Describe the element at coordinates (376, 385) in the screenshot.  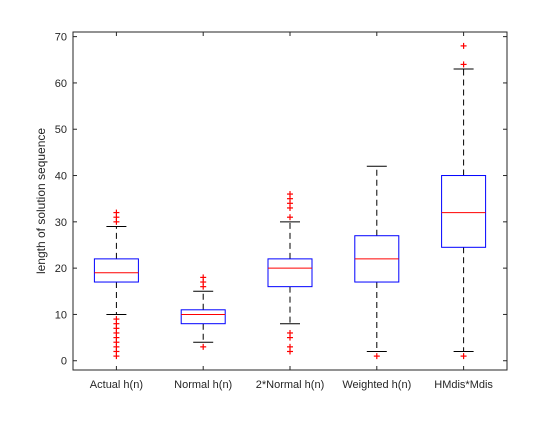
I see `x-tick-label: Weighted h(n)` at that location.